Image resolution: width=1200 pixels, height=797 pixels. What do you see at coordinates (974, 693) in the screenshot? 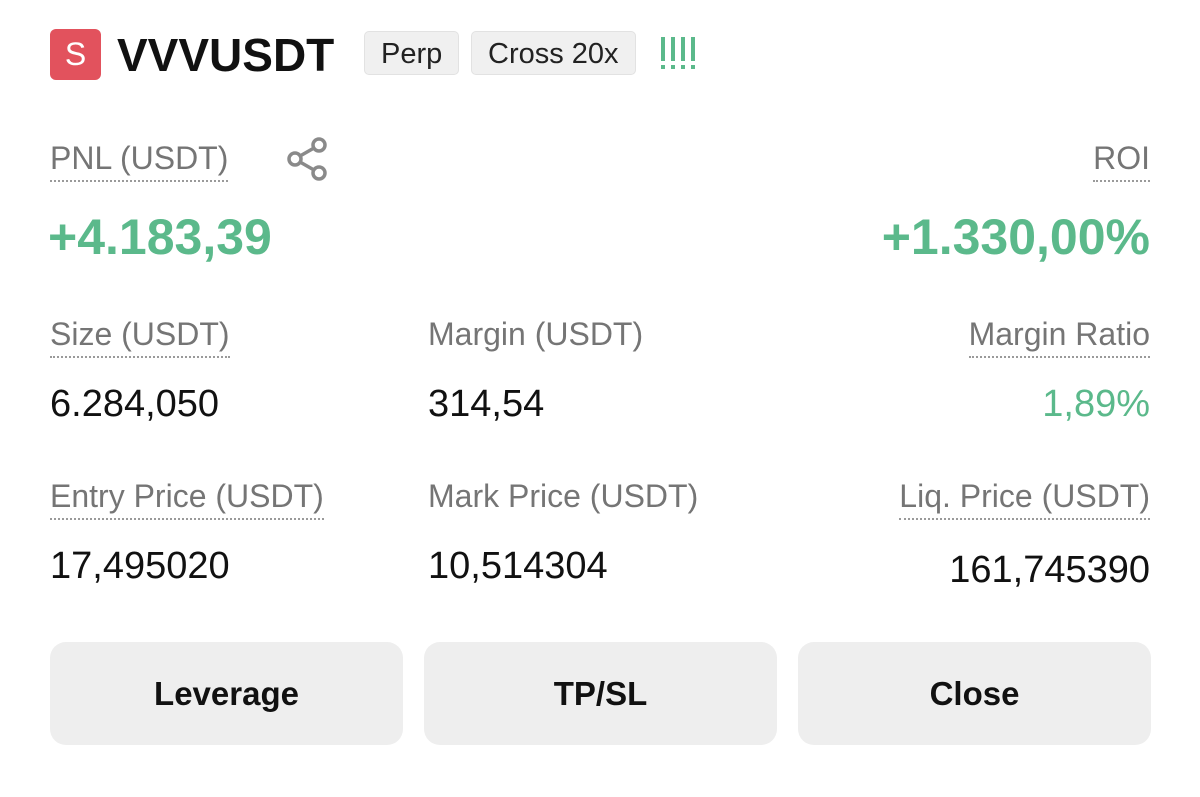
I see `action-button: Close` at bounding box center [974, 693].